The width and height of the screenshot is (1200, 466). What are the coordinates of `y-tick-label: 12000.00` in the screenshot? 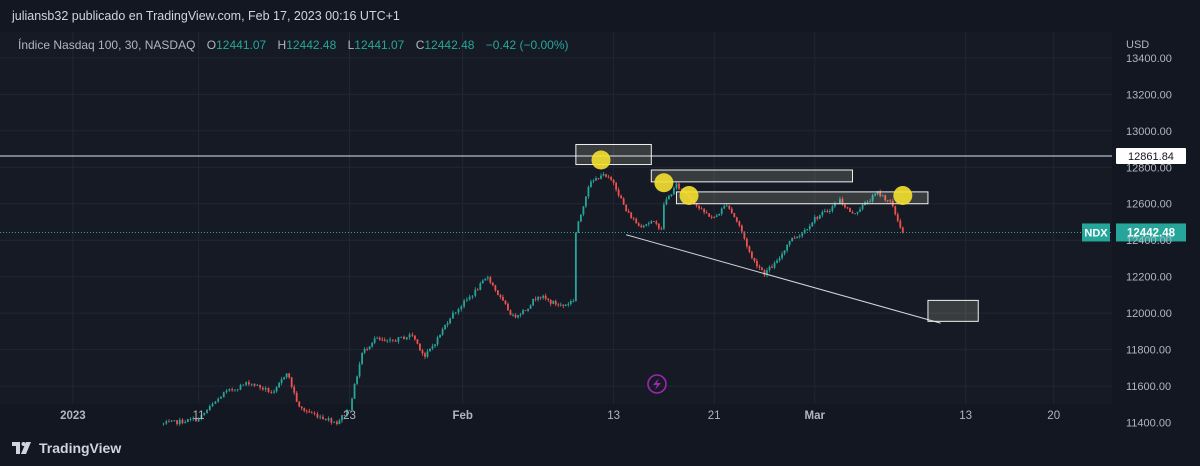 It's located at (1149, 314).